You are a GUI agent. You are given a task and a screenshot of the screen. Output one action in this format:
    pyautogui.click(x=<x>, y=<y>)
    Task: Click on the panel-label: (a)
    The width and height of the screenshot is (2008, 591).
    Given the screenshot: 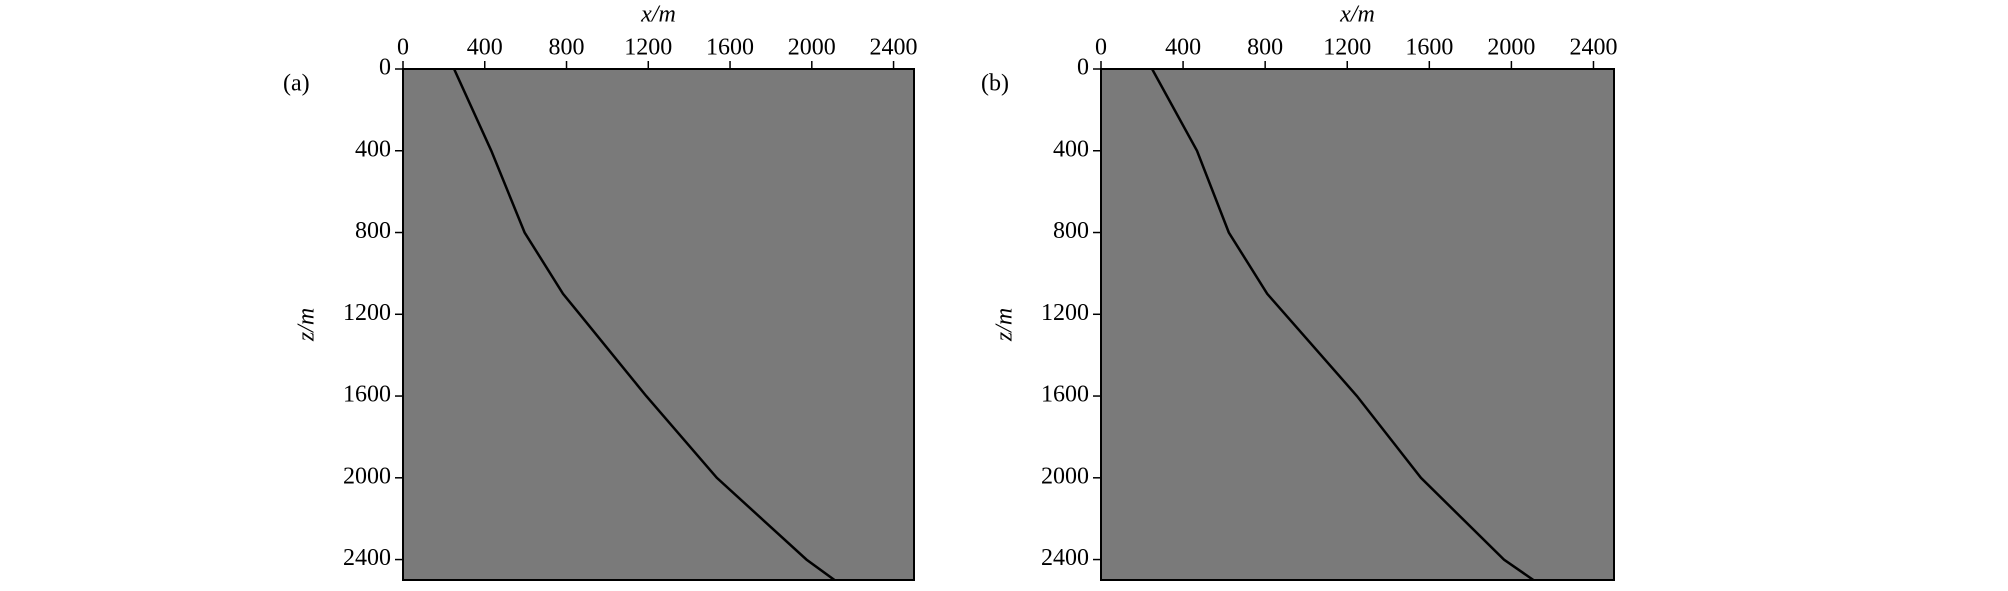 What is the action you would take?
    pyautogui.click(x=296, y=84)
    